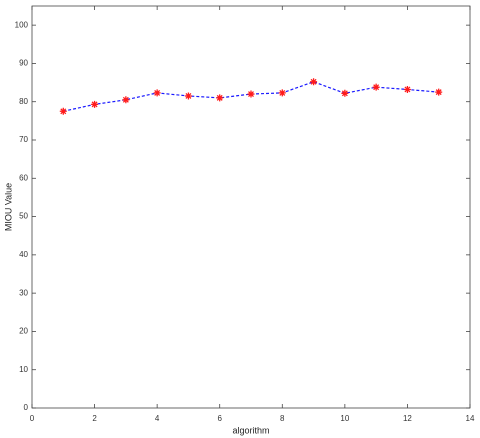  Describe the element at coordinates (8, 207) in the screenshot. I see `y-axis-label: MIOU Value` at that location.